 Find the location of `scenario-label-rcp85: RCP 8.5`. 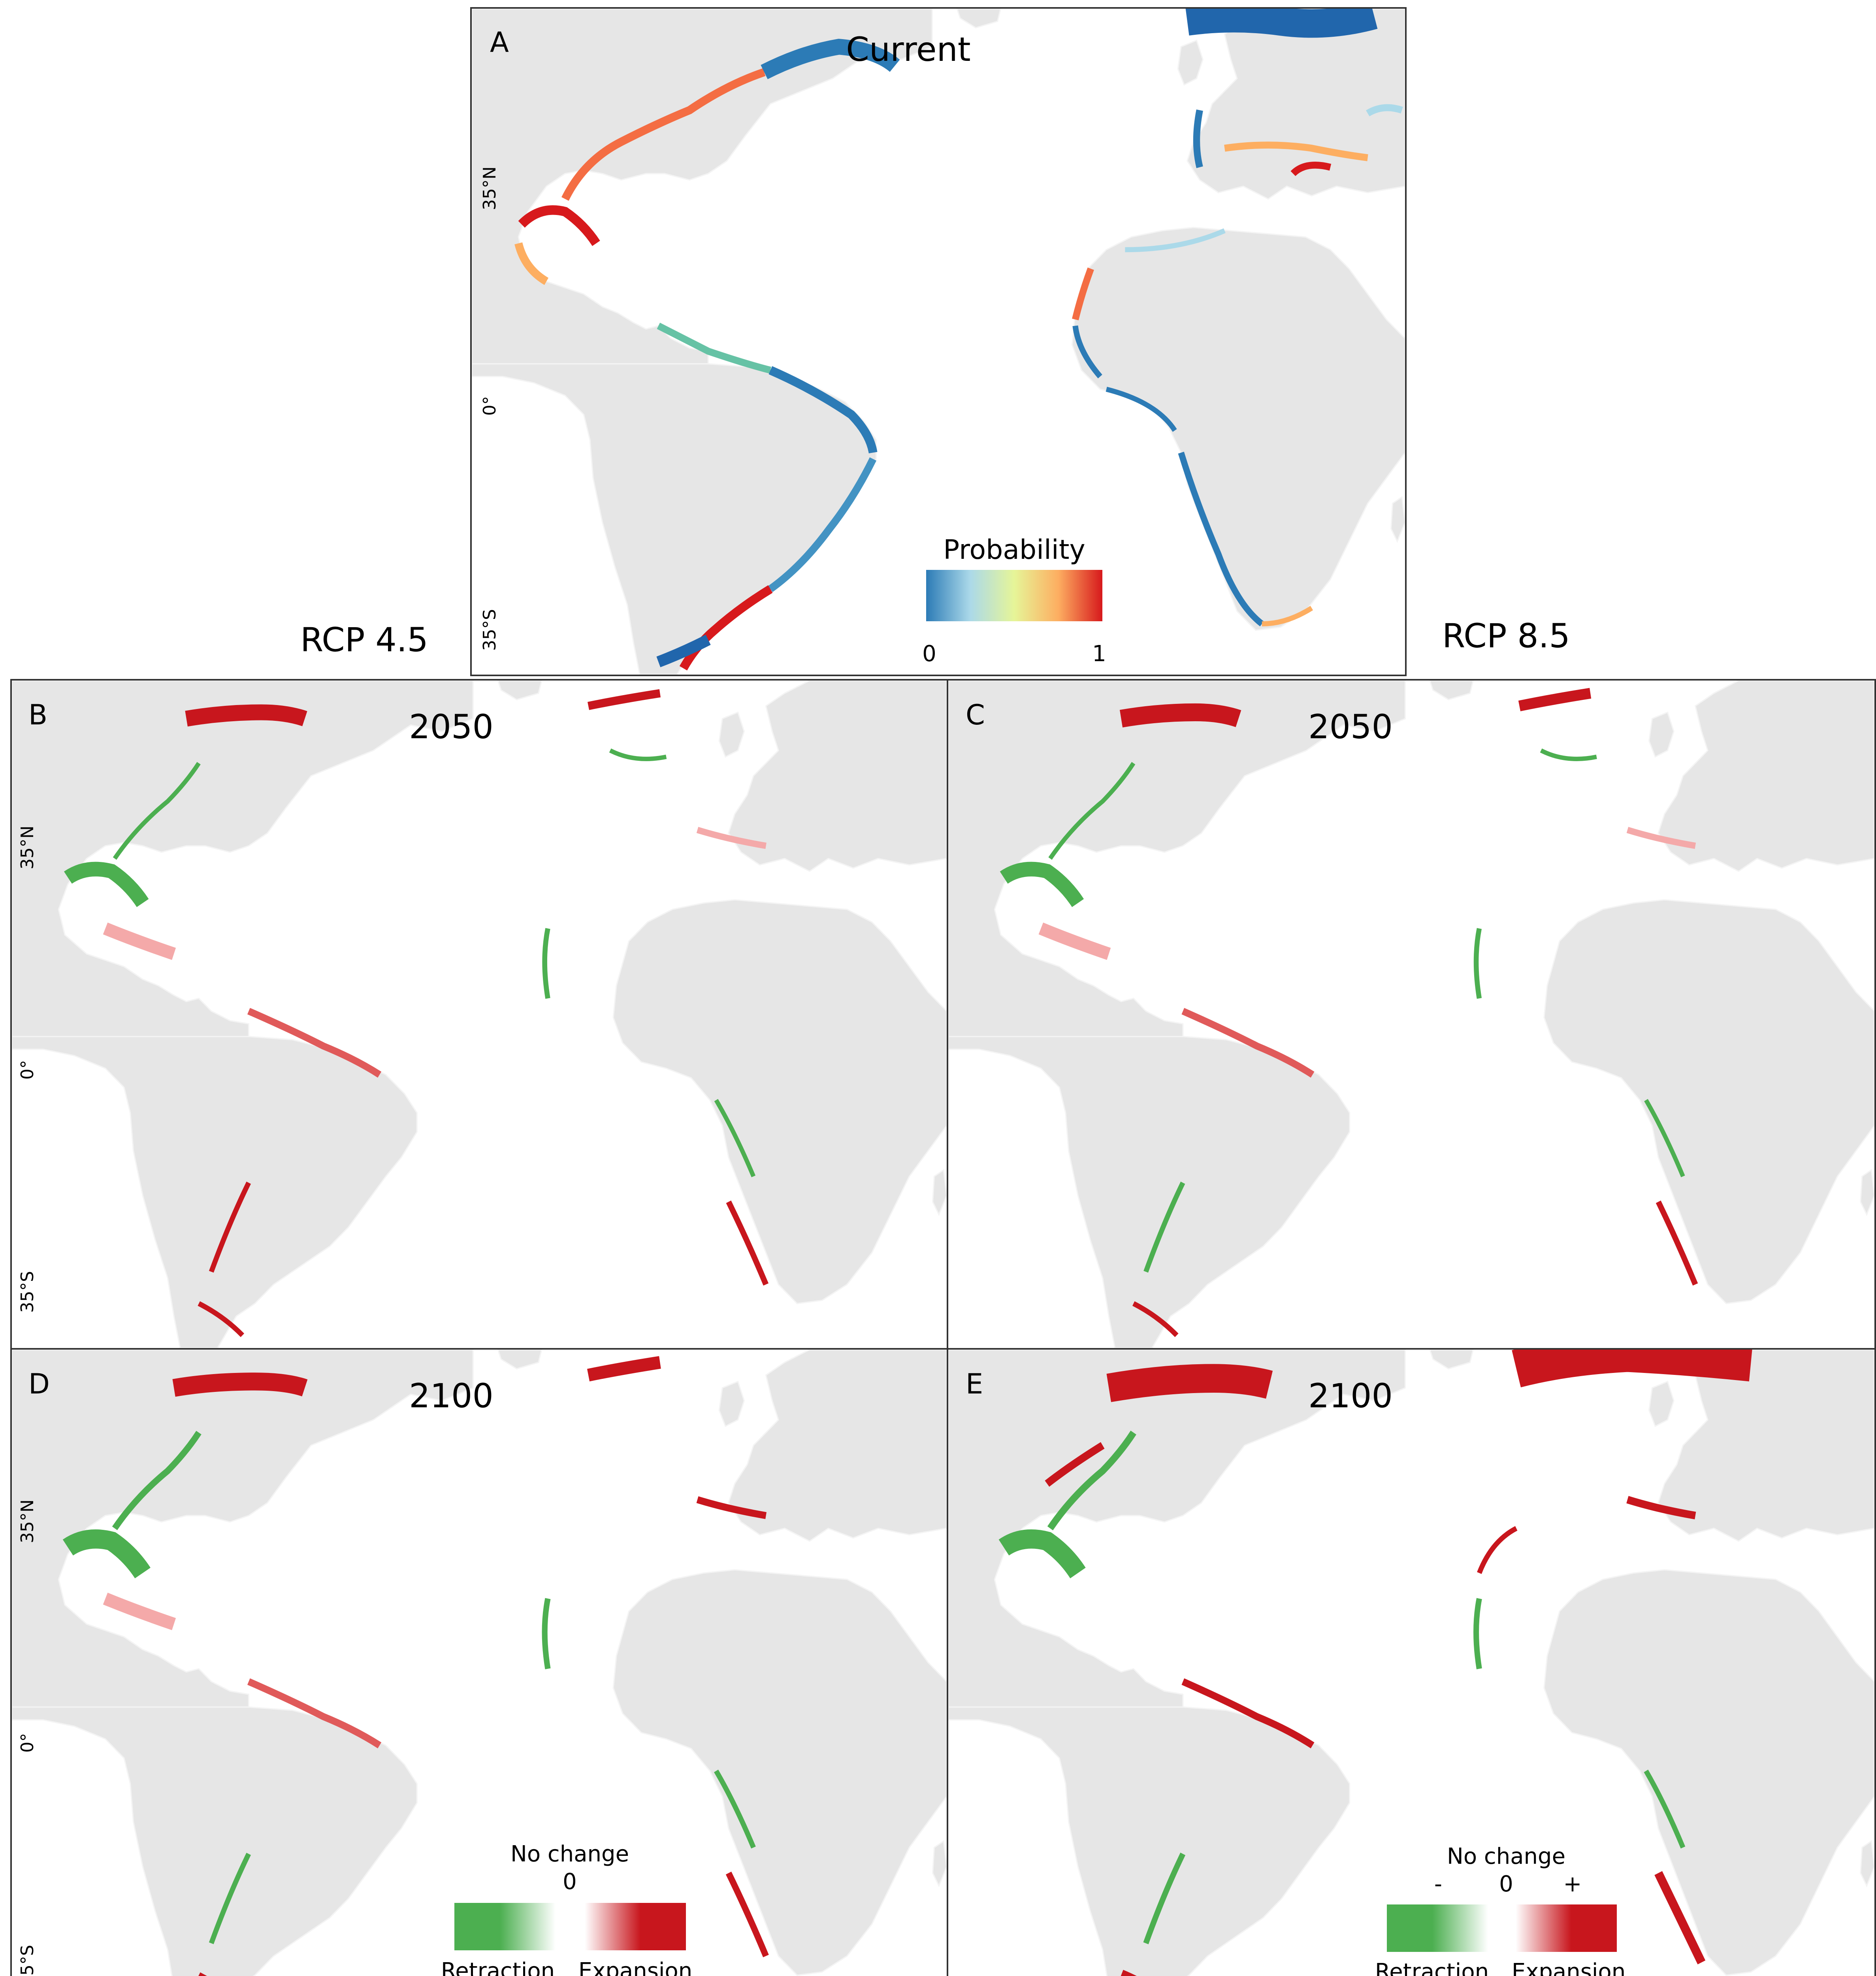

scenario-label-rcp85: RCP 8.5 is located at coordinates (1506, 636).